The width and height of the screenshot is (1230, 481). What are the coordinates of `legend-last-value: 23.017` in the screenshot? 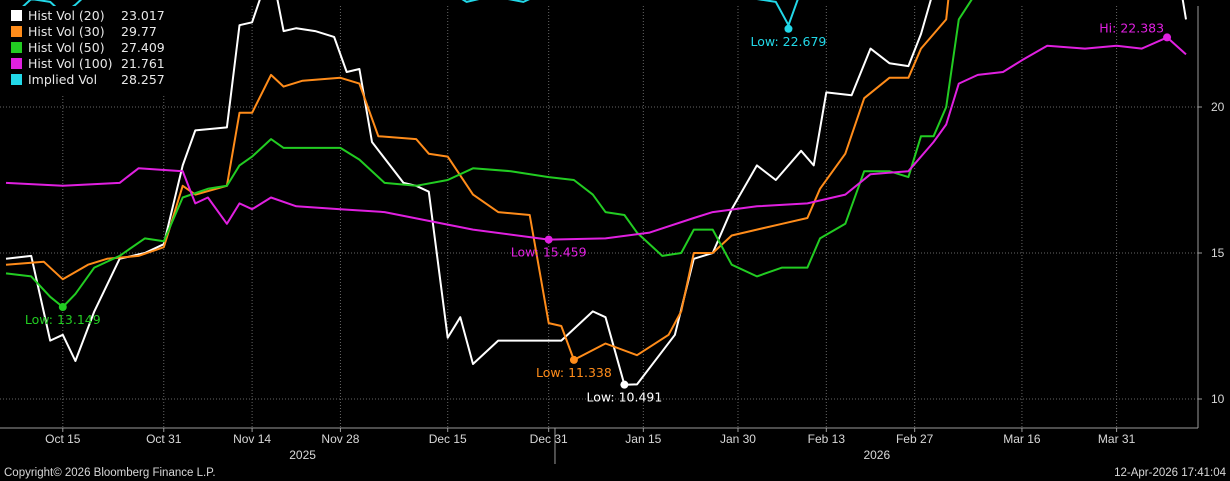 It's located at (143, 15).